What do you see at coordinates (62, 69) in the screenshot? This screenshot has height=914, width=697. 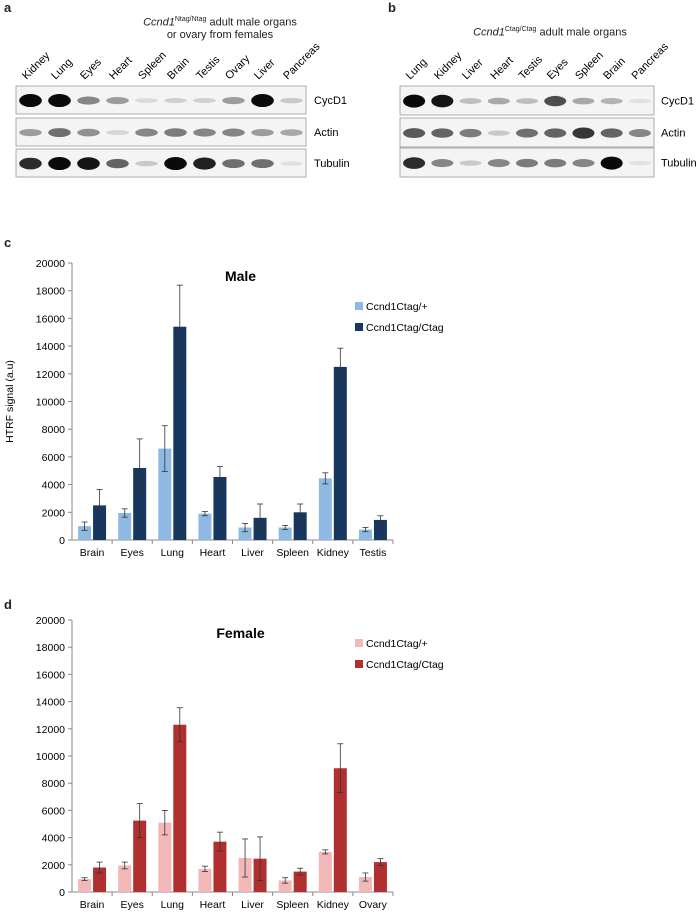 I see `blot-a-lane-label: Lung` at bounding box center [62, 69].